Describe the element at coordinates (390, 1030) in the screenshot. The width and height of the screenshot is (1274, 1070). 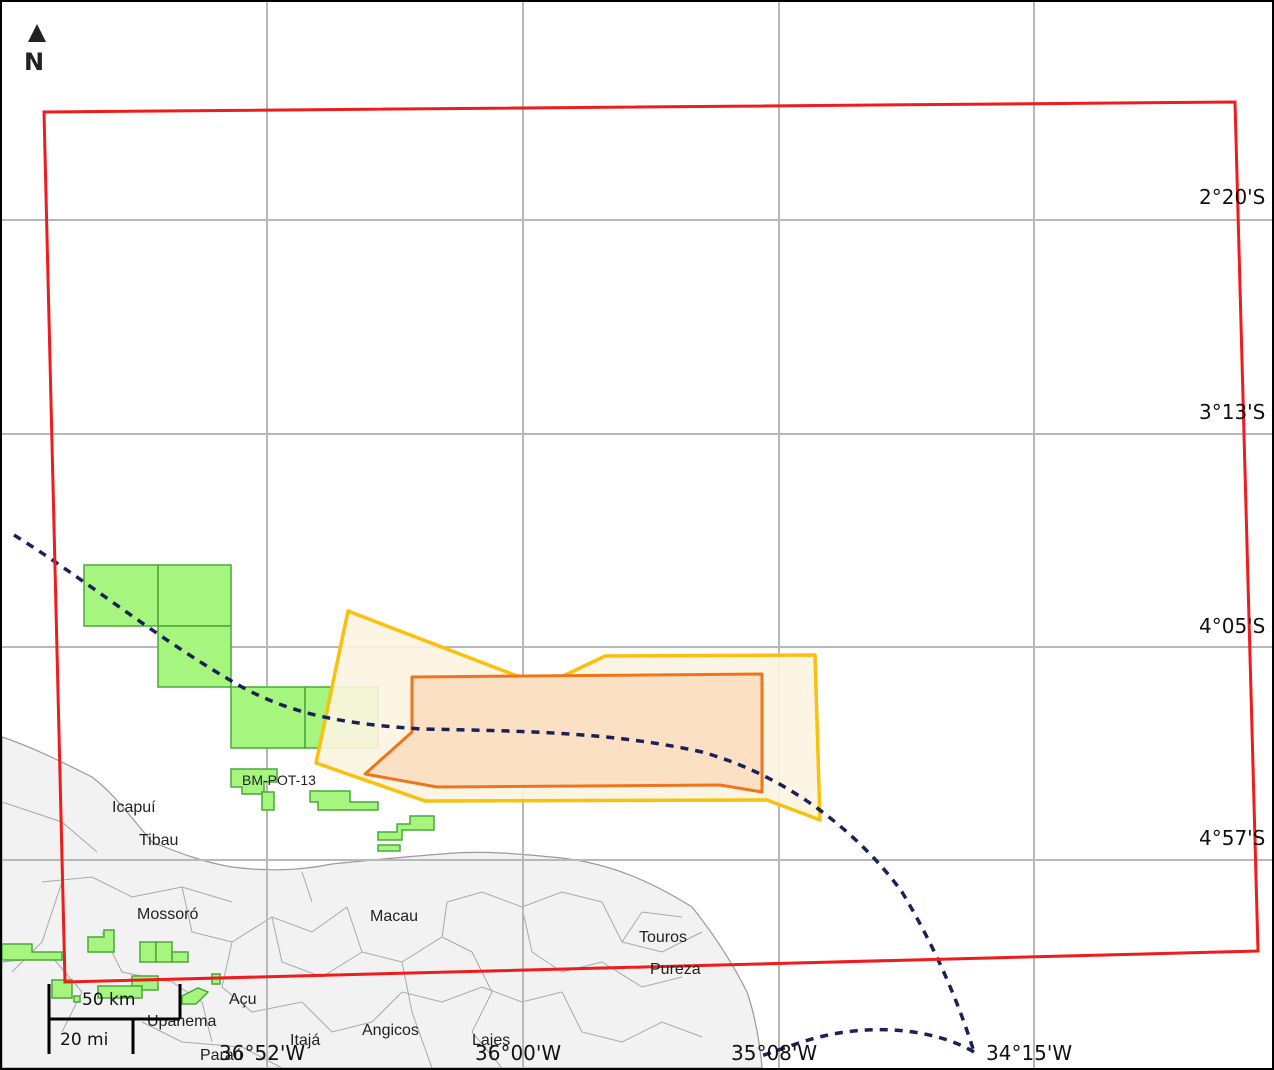
I see `place-label-angicos: Angicos` at that location.